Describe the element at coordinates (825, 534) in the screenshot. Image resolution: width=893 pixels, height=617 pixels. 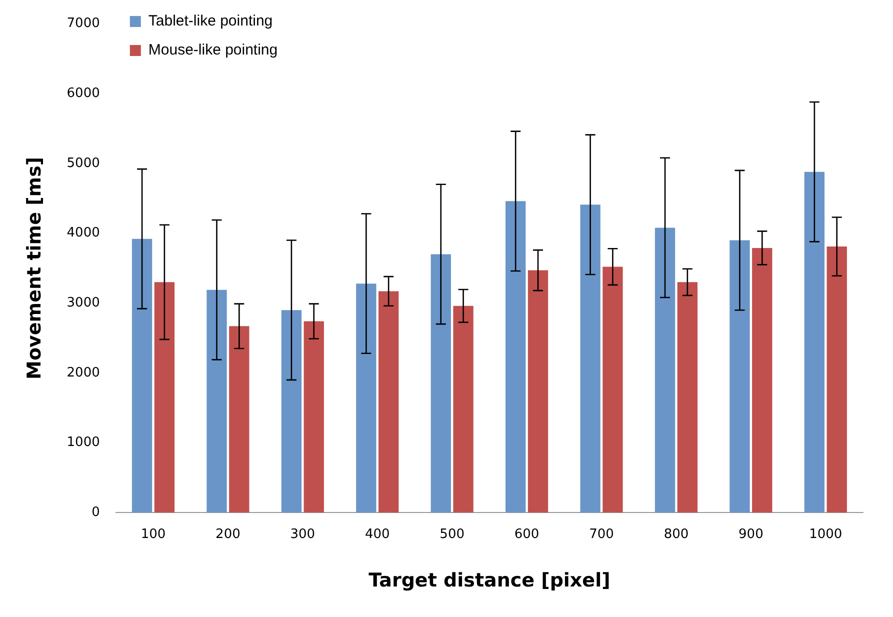
I see `x-tick-label: 1000` at that location.